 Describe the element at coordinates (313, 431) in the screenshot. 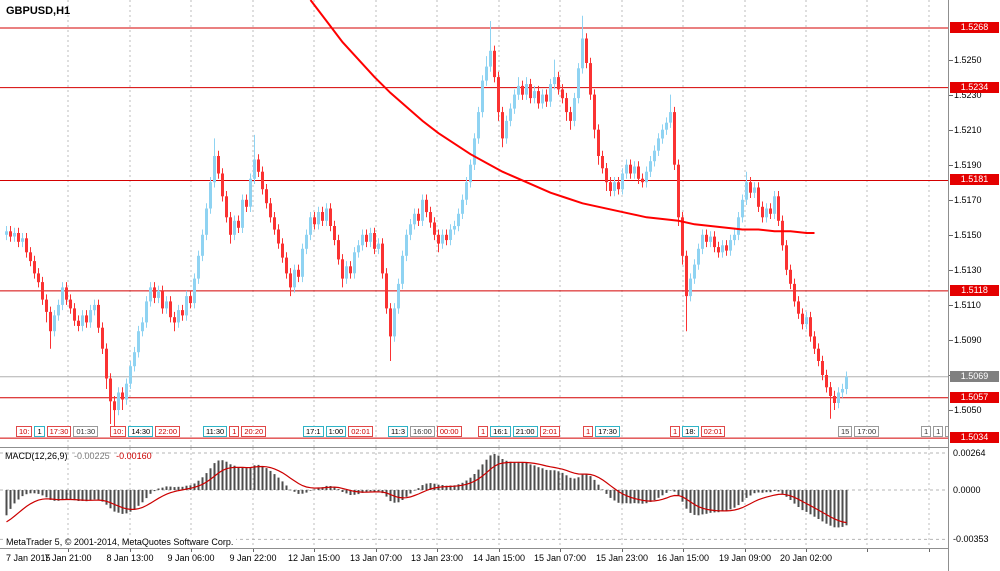

I see `trade-tag: 17:1` at that location.